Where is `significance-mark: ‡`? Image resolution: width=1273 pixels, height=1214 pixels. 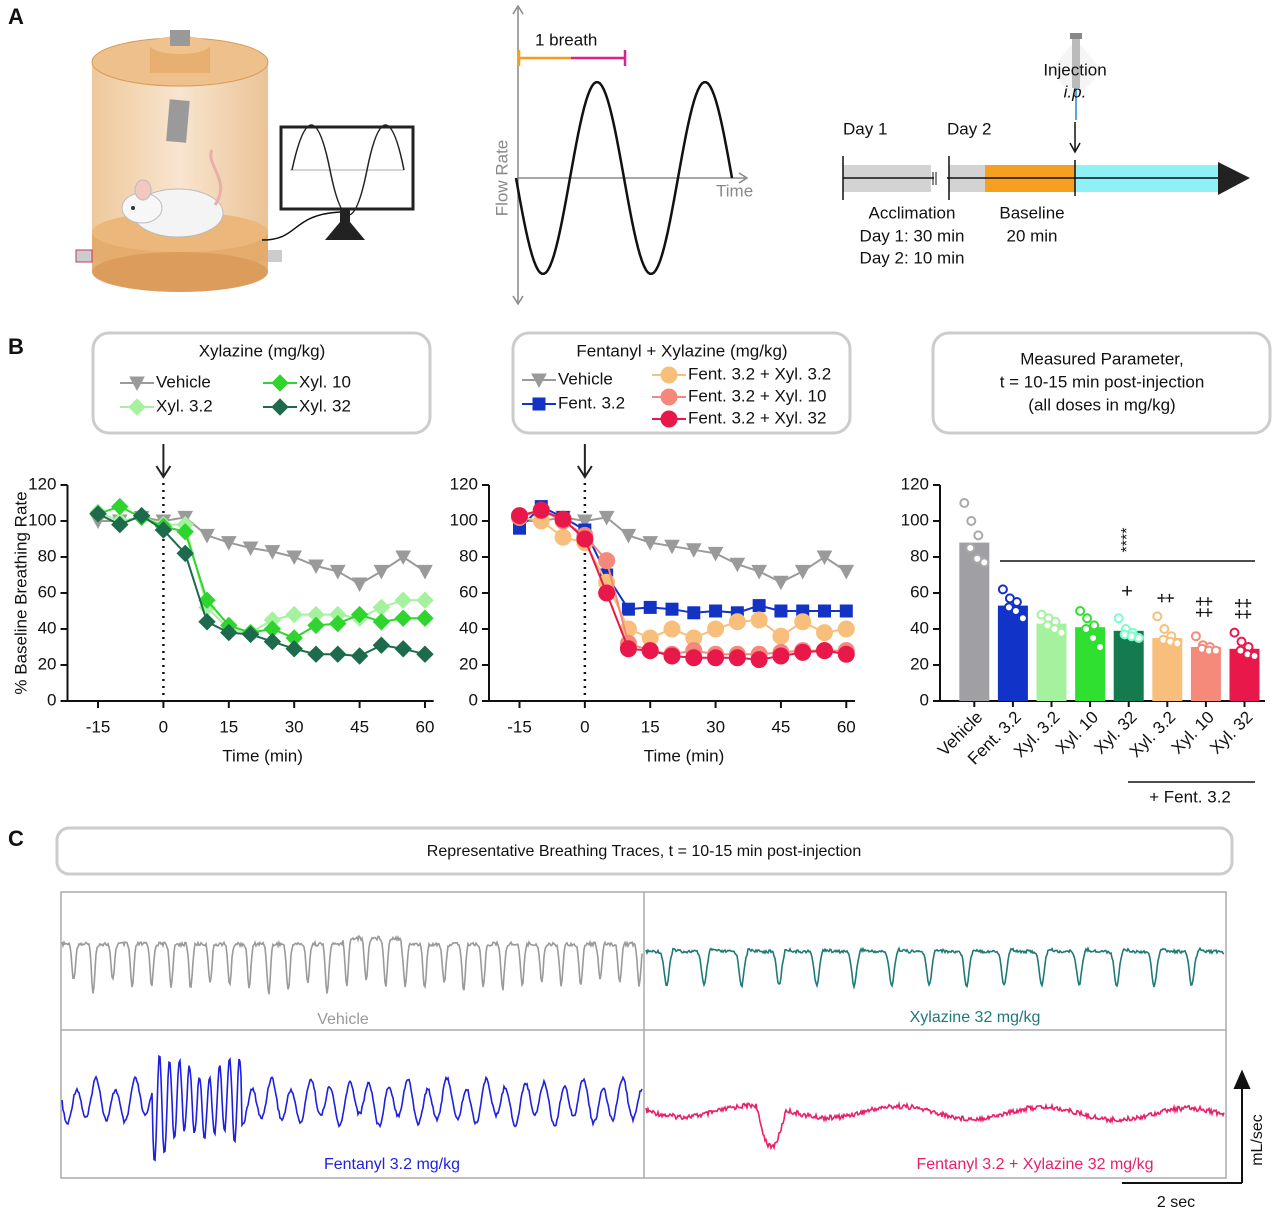
significance-mark: ‡ is located at coordinates (1167, 597).